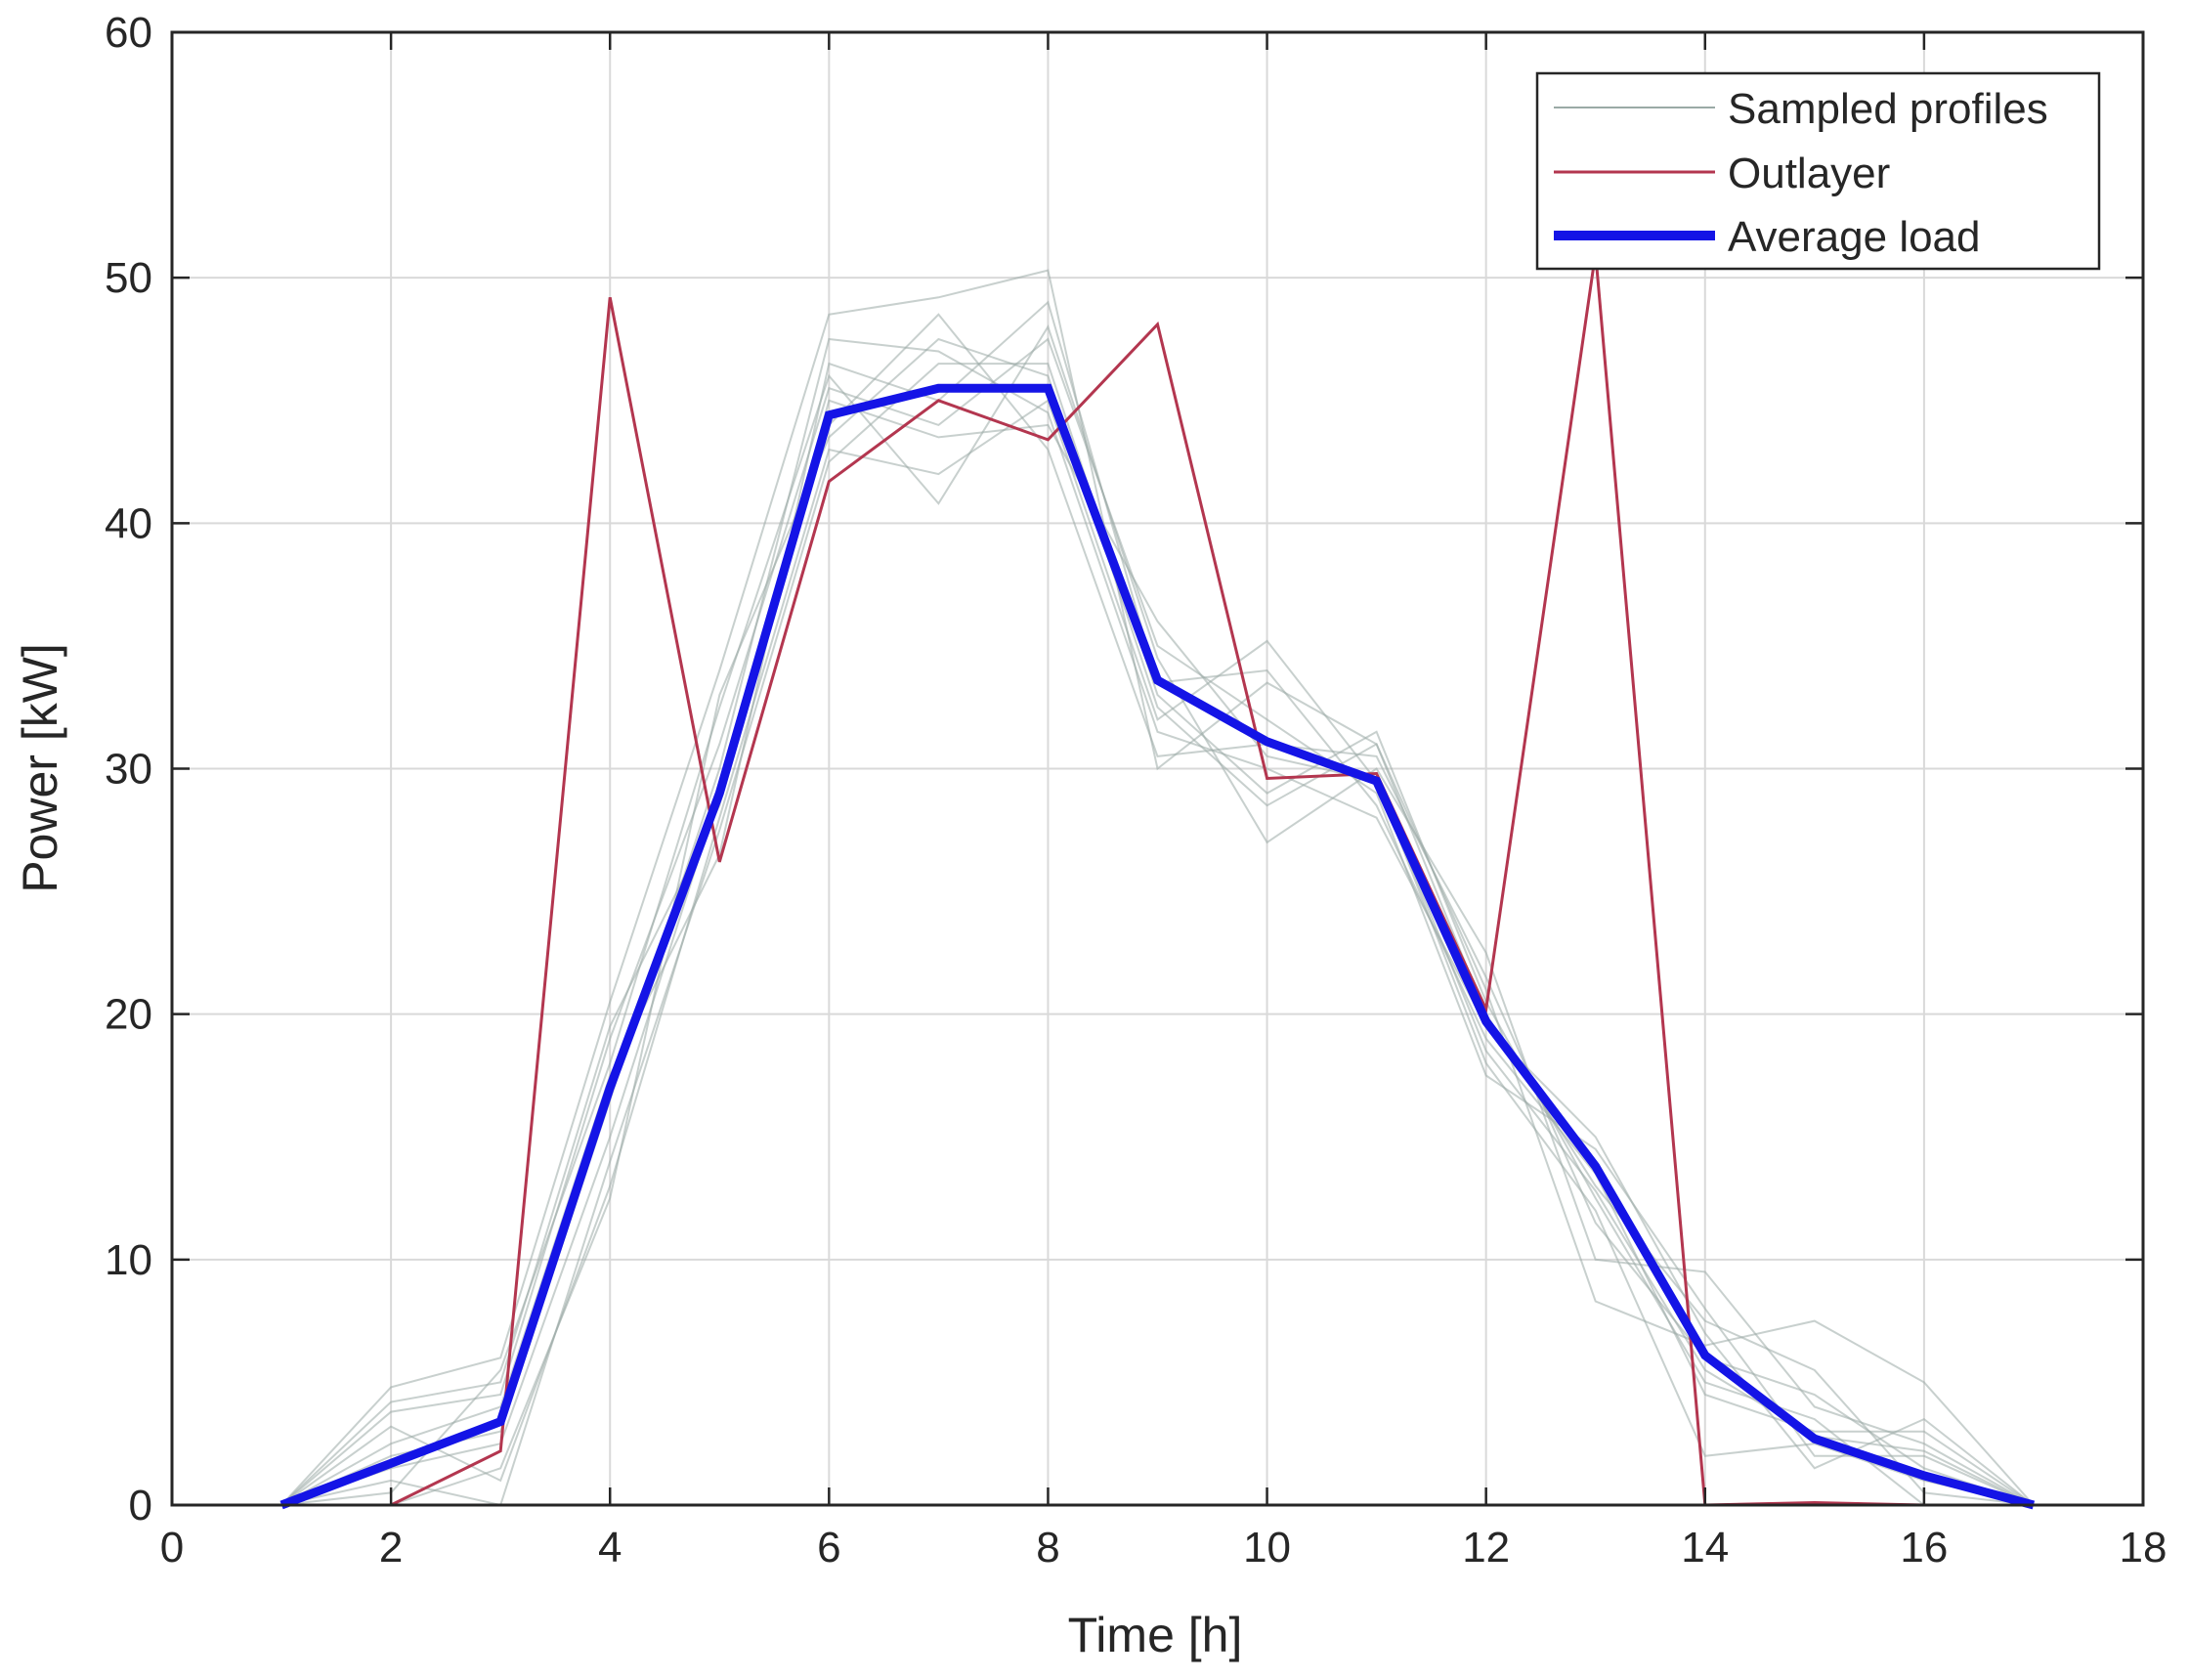  I want to click on x-axis-label: Time [h], so click(1155, 1635).